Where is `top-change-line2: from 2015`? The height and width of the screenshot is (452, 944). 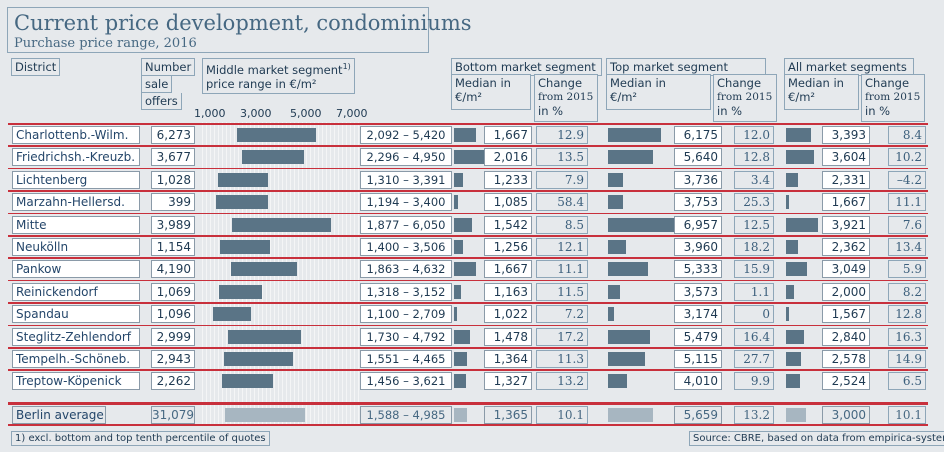 top-change-line2: from 2015 is located at coordinates (745, 97).